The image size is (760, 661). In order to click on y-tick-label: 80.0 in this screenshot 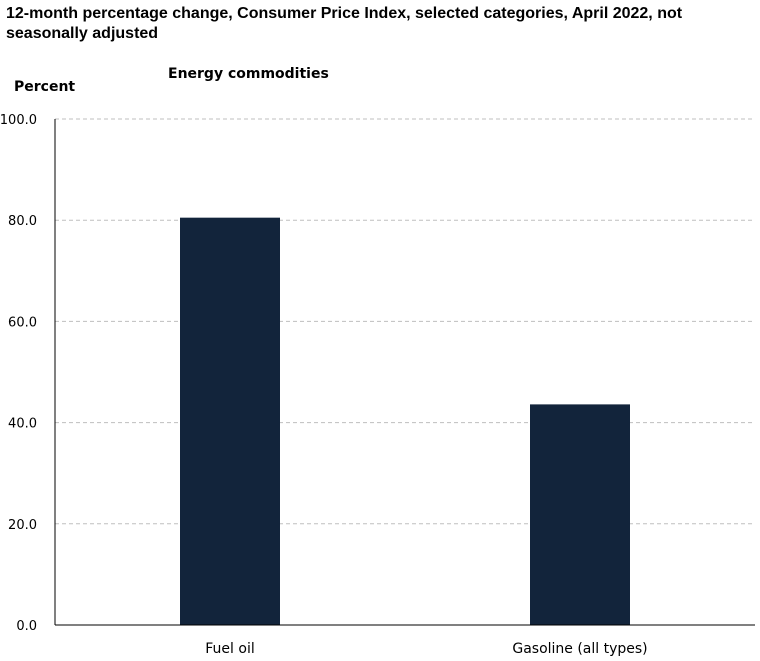, I will do `click(22, 221)`.